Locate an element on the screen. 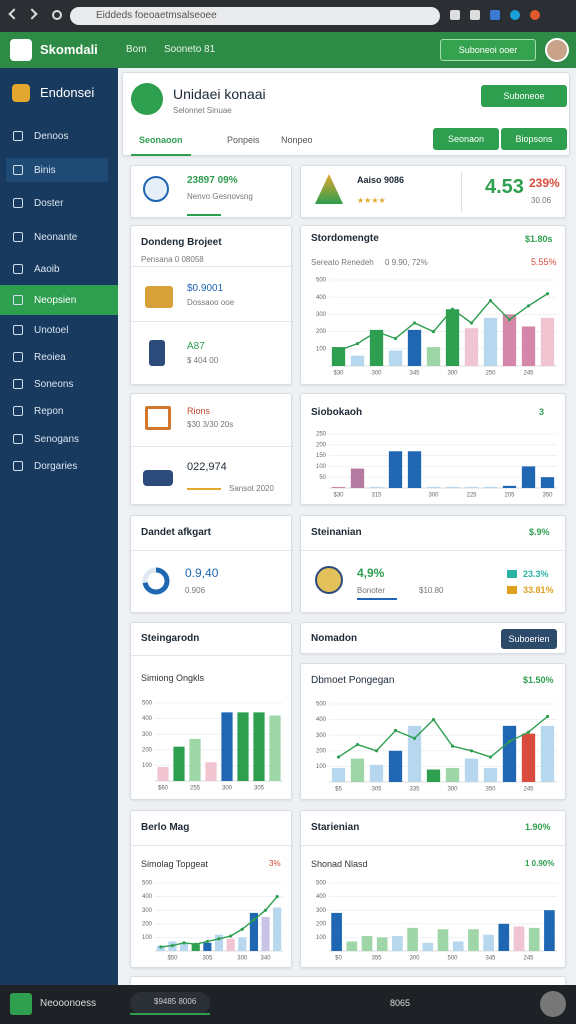 The width and height of the screenshot is (576, 1024). progress-pill: $9485 8006 is located at coordinates (170, 1003).